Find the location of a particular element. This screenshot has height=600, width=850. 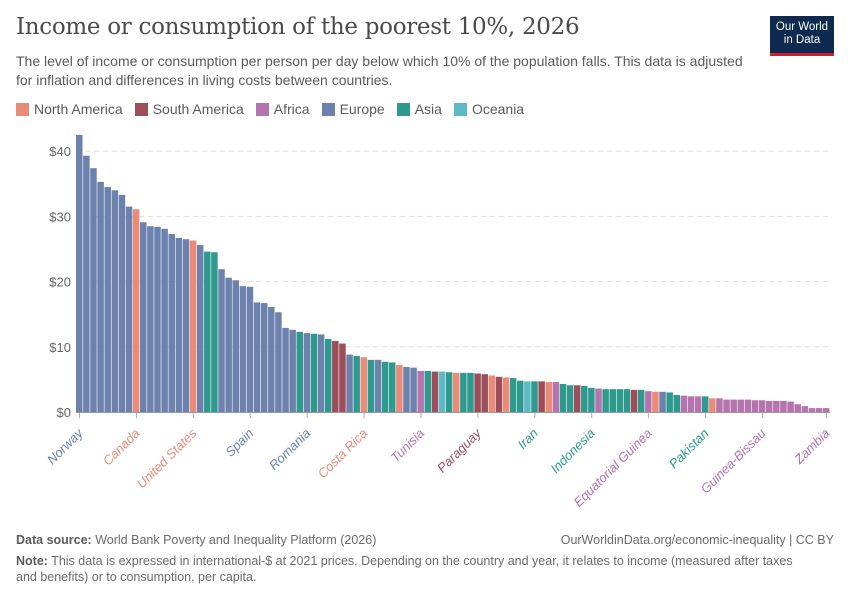

x-tick-label: Norway is located at coordinates (65, 445).